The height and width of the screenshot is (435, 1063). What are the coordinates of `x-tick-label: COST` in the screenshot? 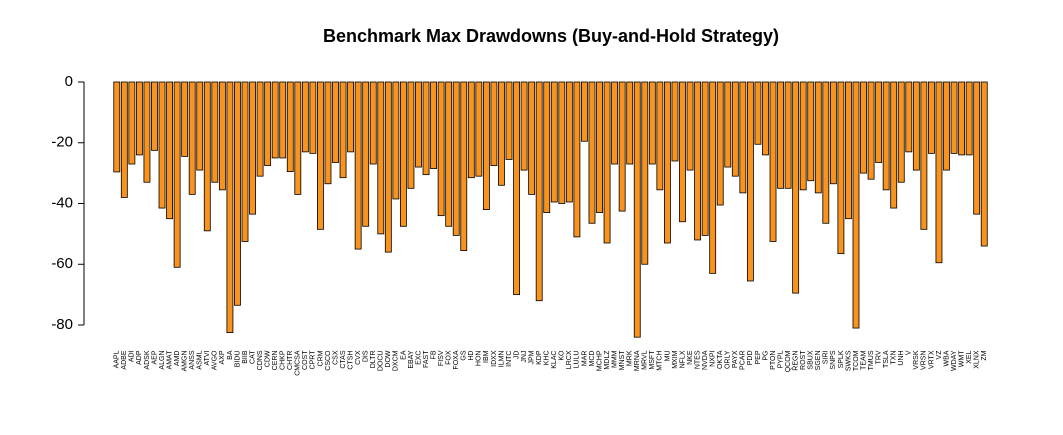 It's located at (305, 360).